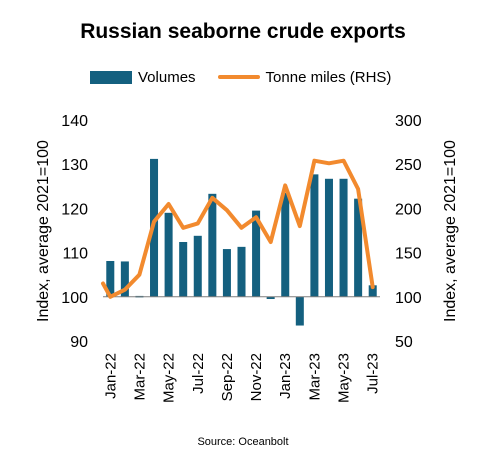  I want to click on x-tick-label: May-22, so click(169, 378).